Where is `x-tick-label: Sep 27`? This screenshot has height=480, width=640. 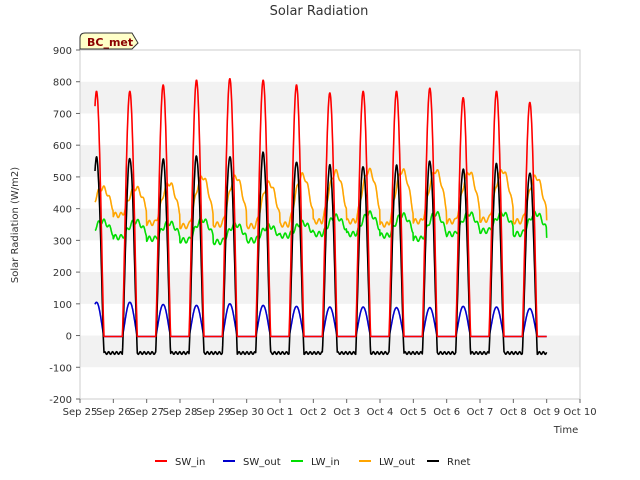
x-tick-label: Sep 27 is located at coordinates (146, 412).